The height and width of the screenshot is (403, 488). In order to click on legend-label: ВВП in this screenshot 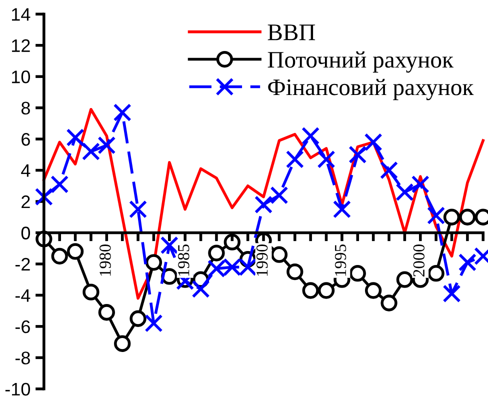, I will do `click(292, 32)`.